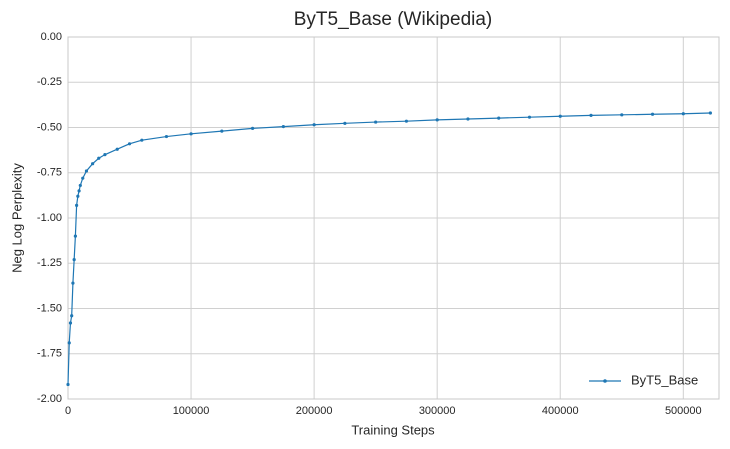 This screenshot has width=730, height=449. I want to click on y-tick-label: -0.75, so click(49, 173).